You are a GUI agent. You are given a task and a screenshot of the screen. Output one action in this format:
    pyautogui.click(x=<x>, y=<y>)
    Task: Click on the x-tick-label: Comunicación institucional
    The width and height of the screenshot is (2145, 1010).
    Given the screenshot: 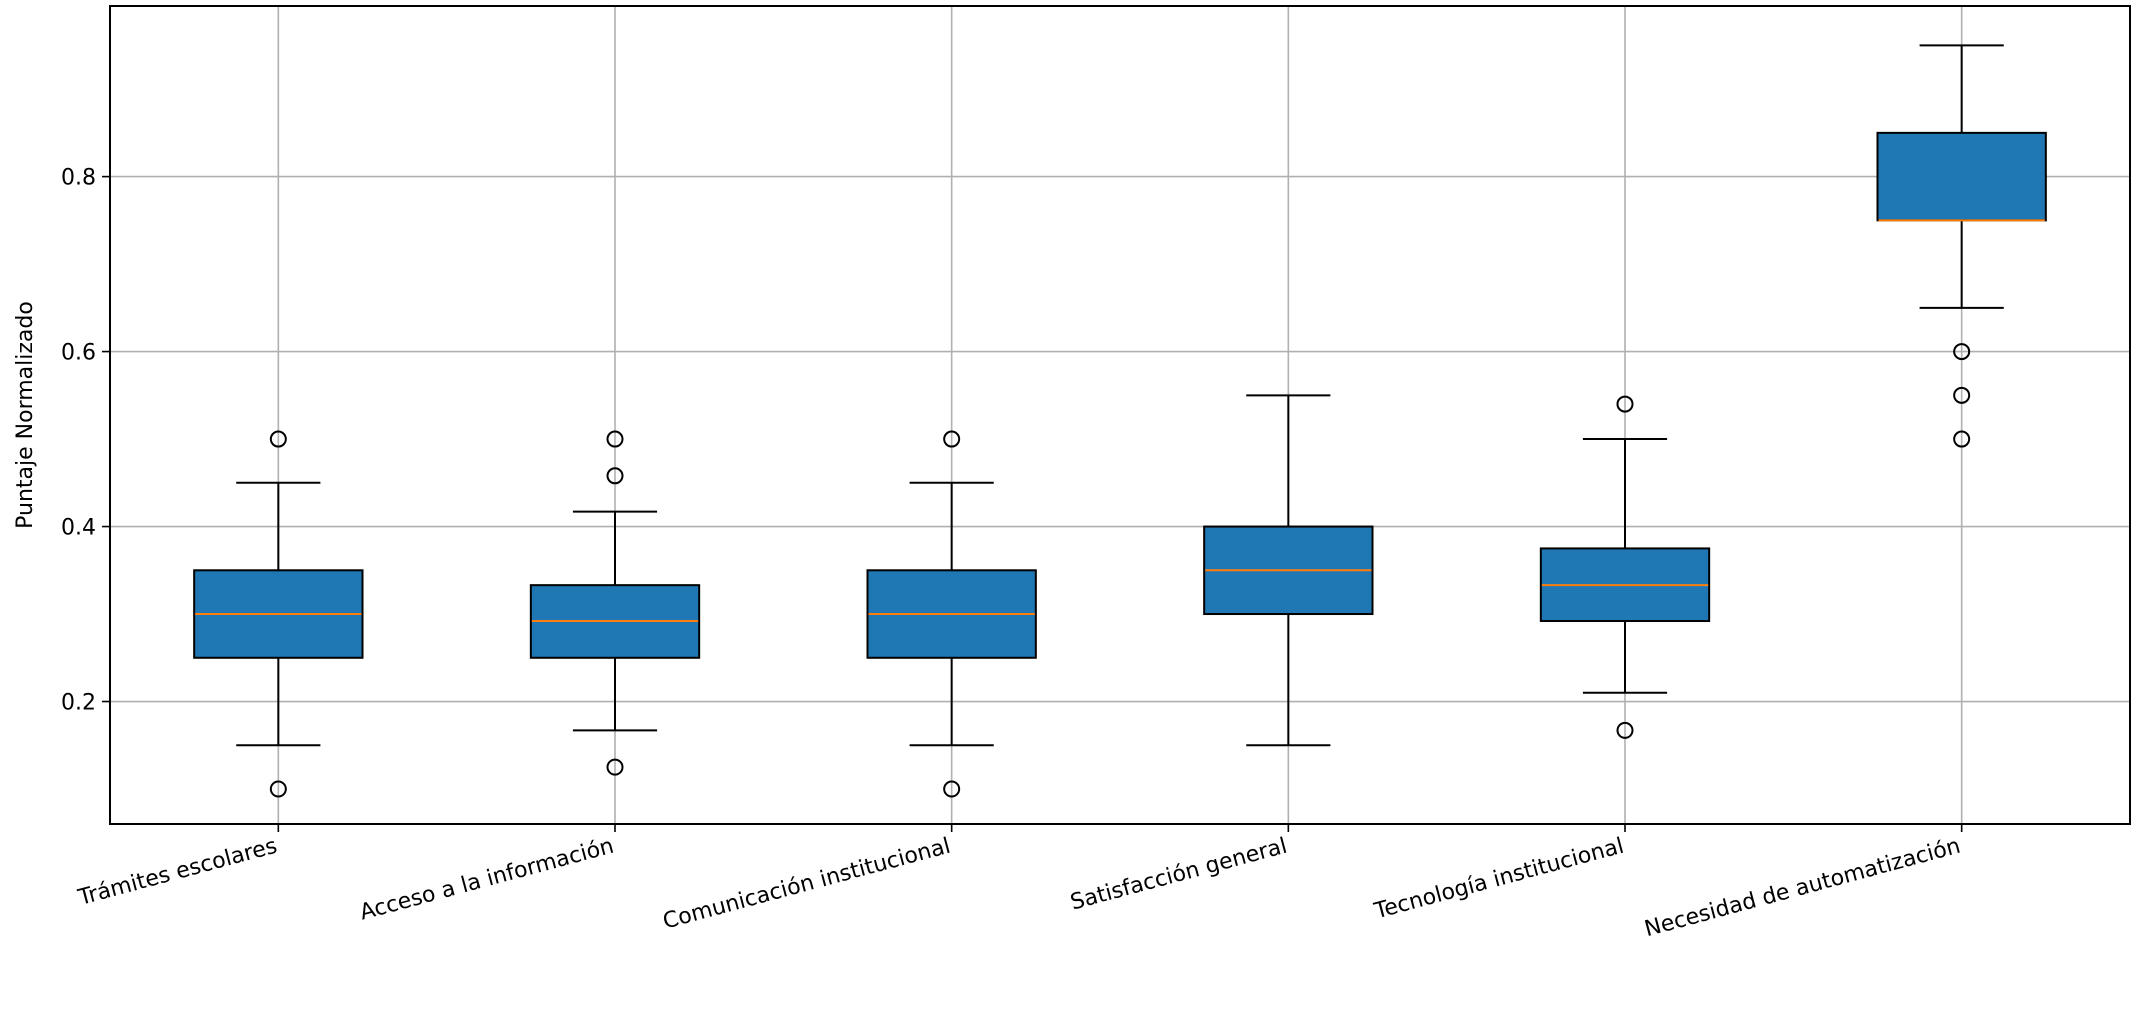 What is the action you would take?
    pyautogui.click(x=806, y=884)
    